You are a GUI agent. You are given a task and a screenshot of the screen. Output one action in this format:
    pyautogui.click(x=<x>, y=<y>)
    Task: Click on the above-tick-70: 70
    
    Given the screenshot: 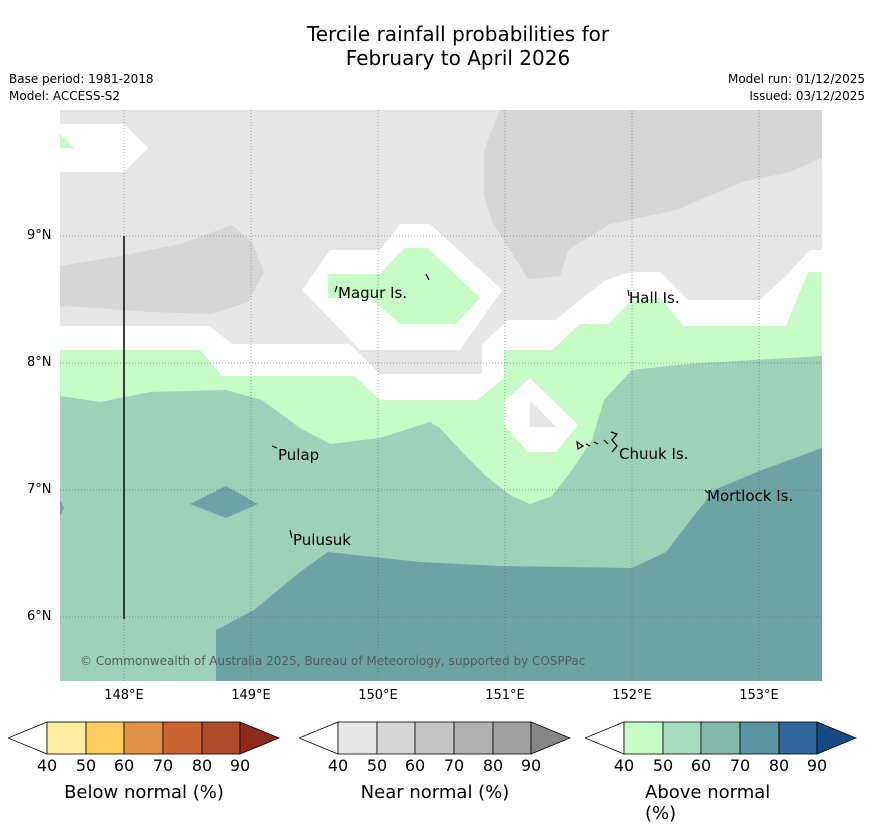 What is the action you would take?
    pyautogui.click(x=740, y=765)
    